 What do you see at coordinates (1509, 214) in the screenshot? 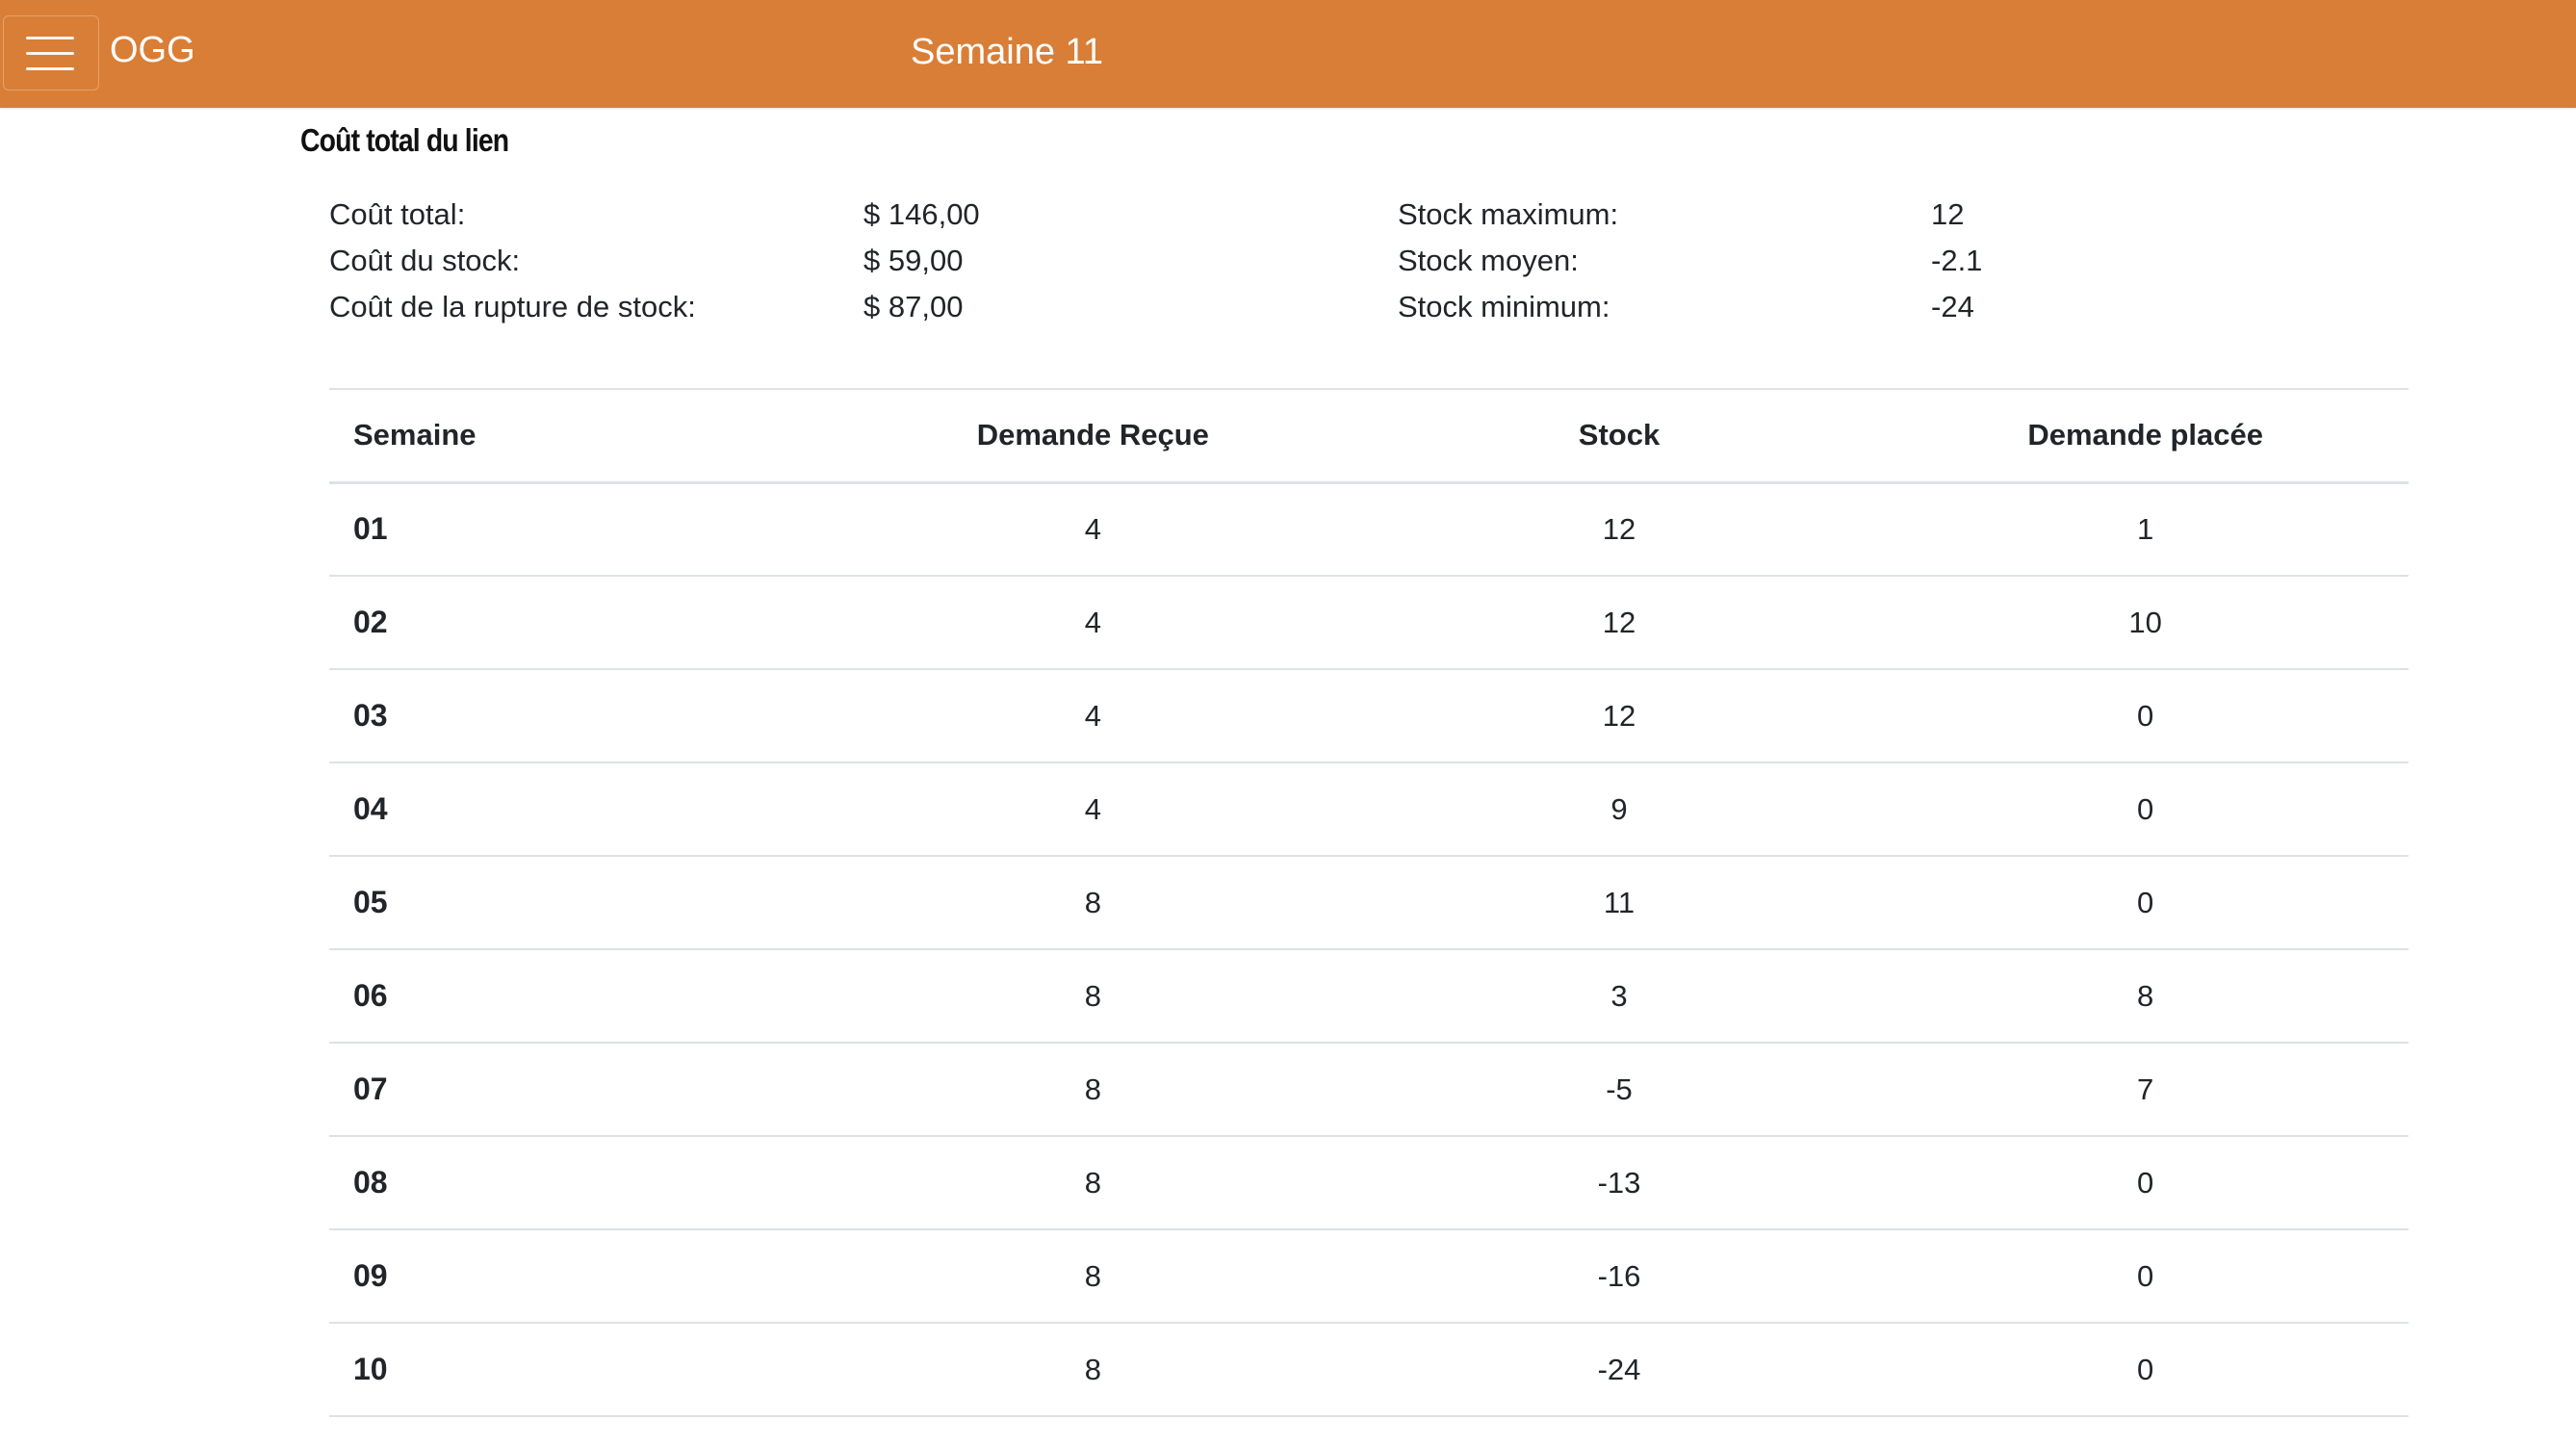
I see `max-stock-label: Stock maximum:` at bounding box center [1509, 214].